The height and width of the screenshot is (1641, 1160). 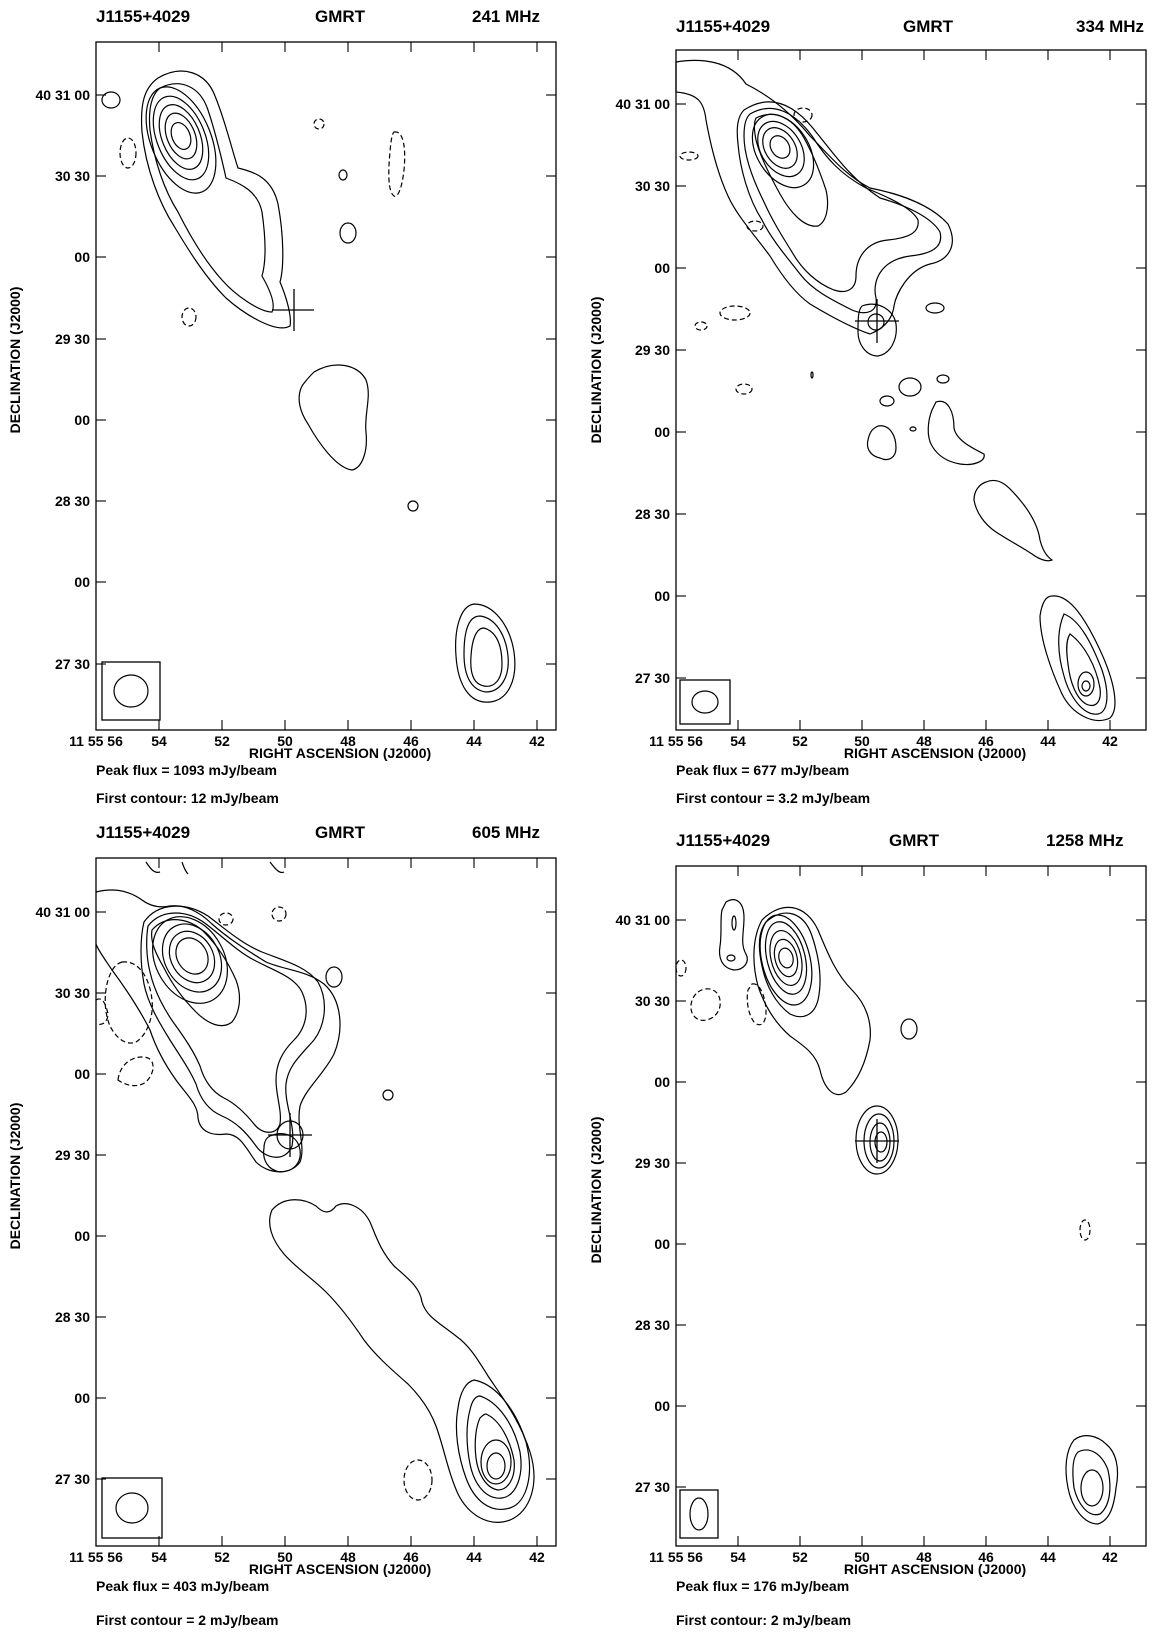 I want to click on panel-frequency: 605 MHz, so click(x=506, y=832).